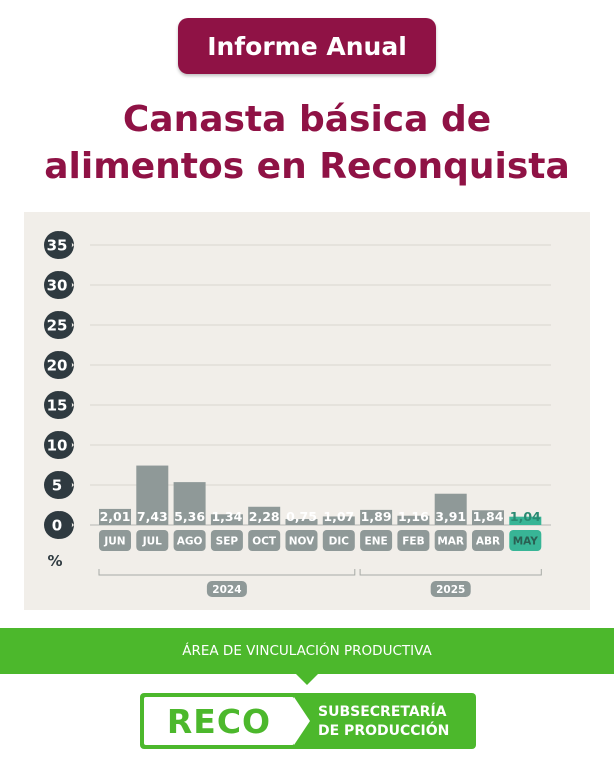 This screenshot has height=768, width=614. I want to click on category-pill-jun, so click(115, 540).